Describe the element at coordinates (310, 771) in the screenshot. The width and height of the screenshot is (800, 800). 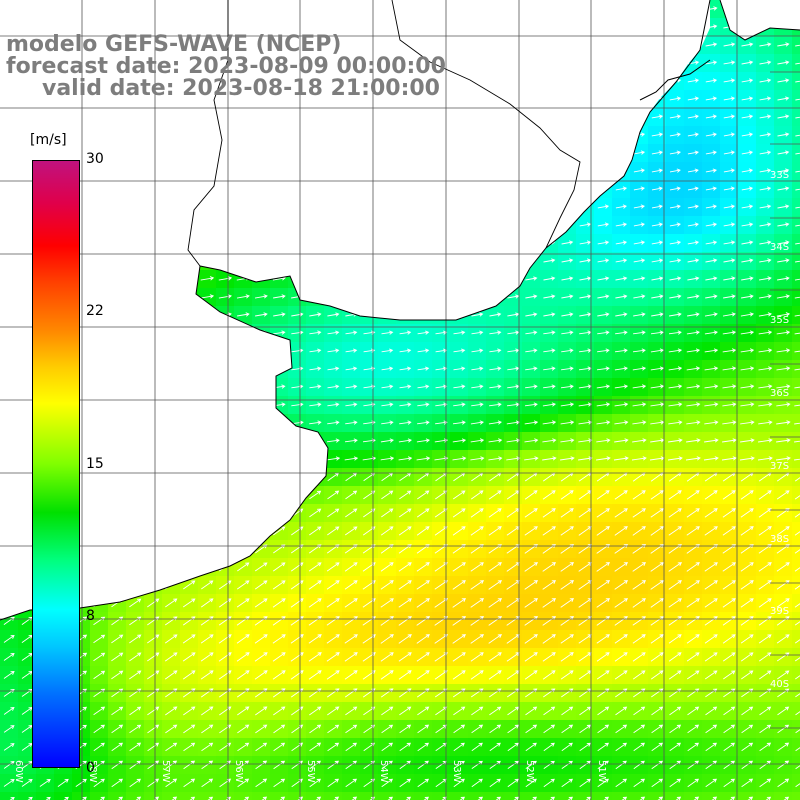
I see `longitude-labels: 60W 58W 57W 56W 55W 54W 53W 52W 51W` at that location.